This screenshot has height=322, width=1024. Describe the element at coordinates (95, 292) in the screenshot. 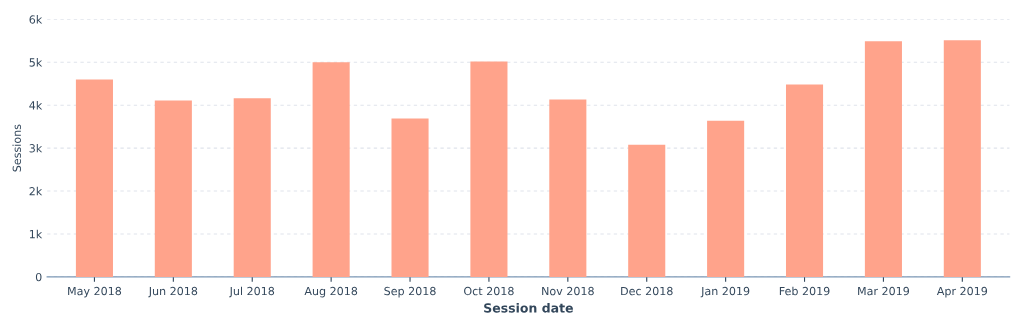

I see `x-tick-label: May 2018` at that location.